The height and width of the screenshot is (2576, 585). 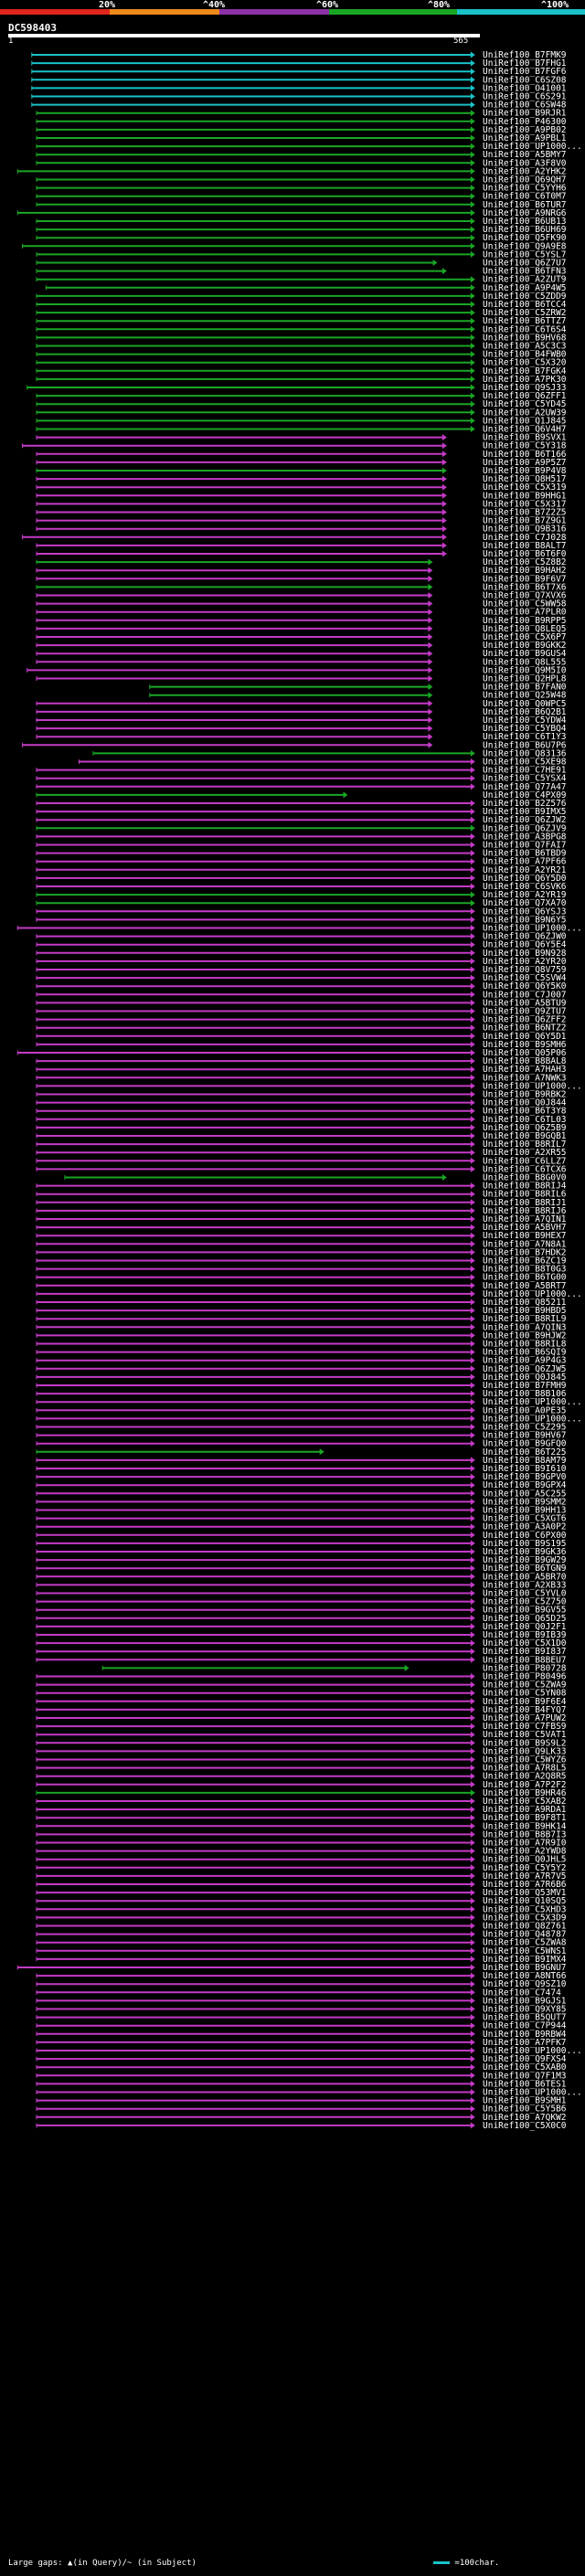 I want to click on hit-row: UniRef100_B9IB39, so click(x=301, y=1635).